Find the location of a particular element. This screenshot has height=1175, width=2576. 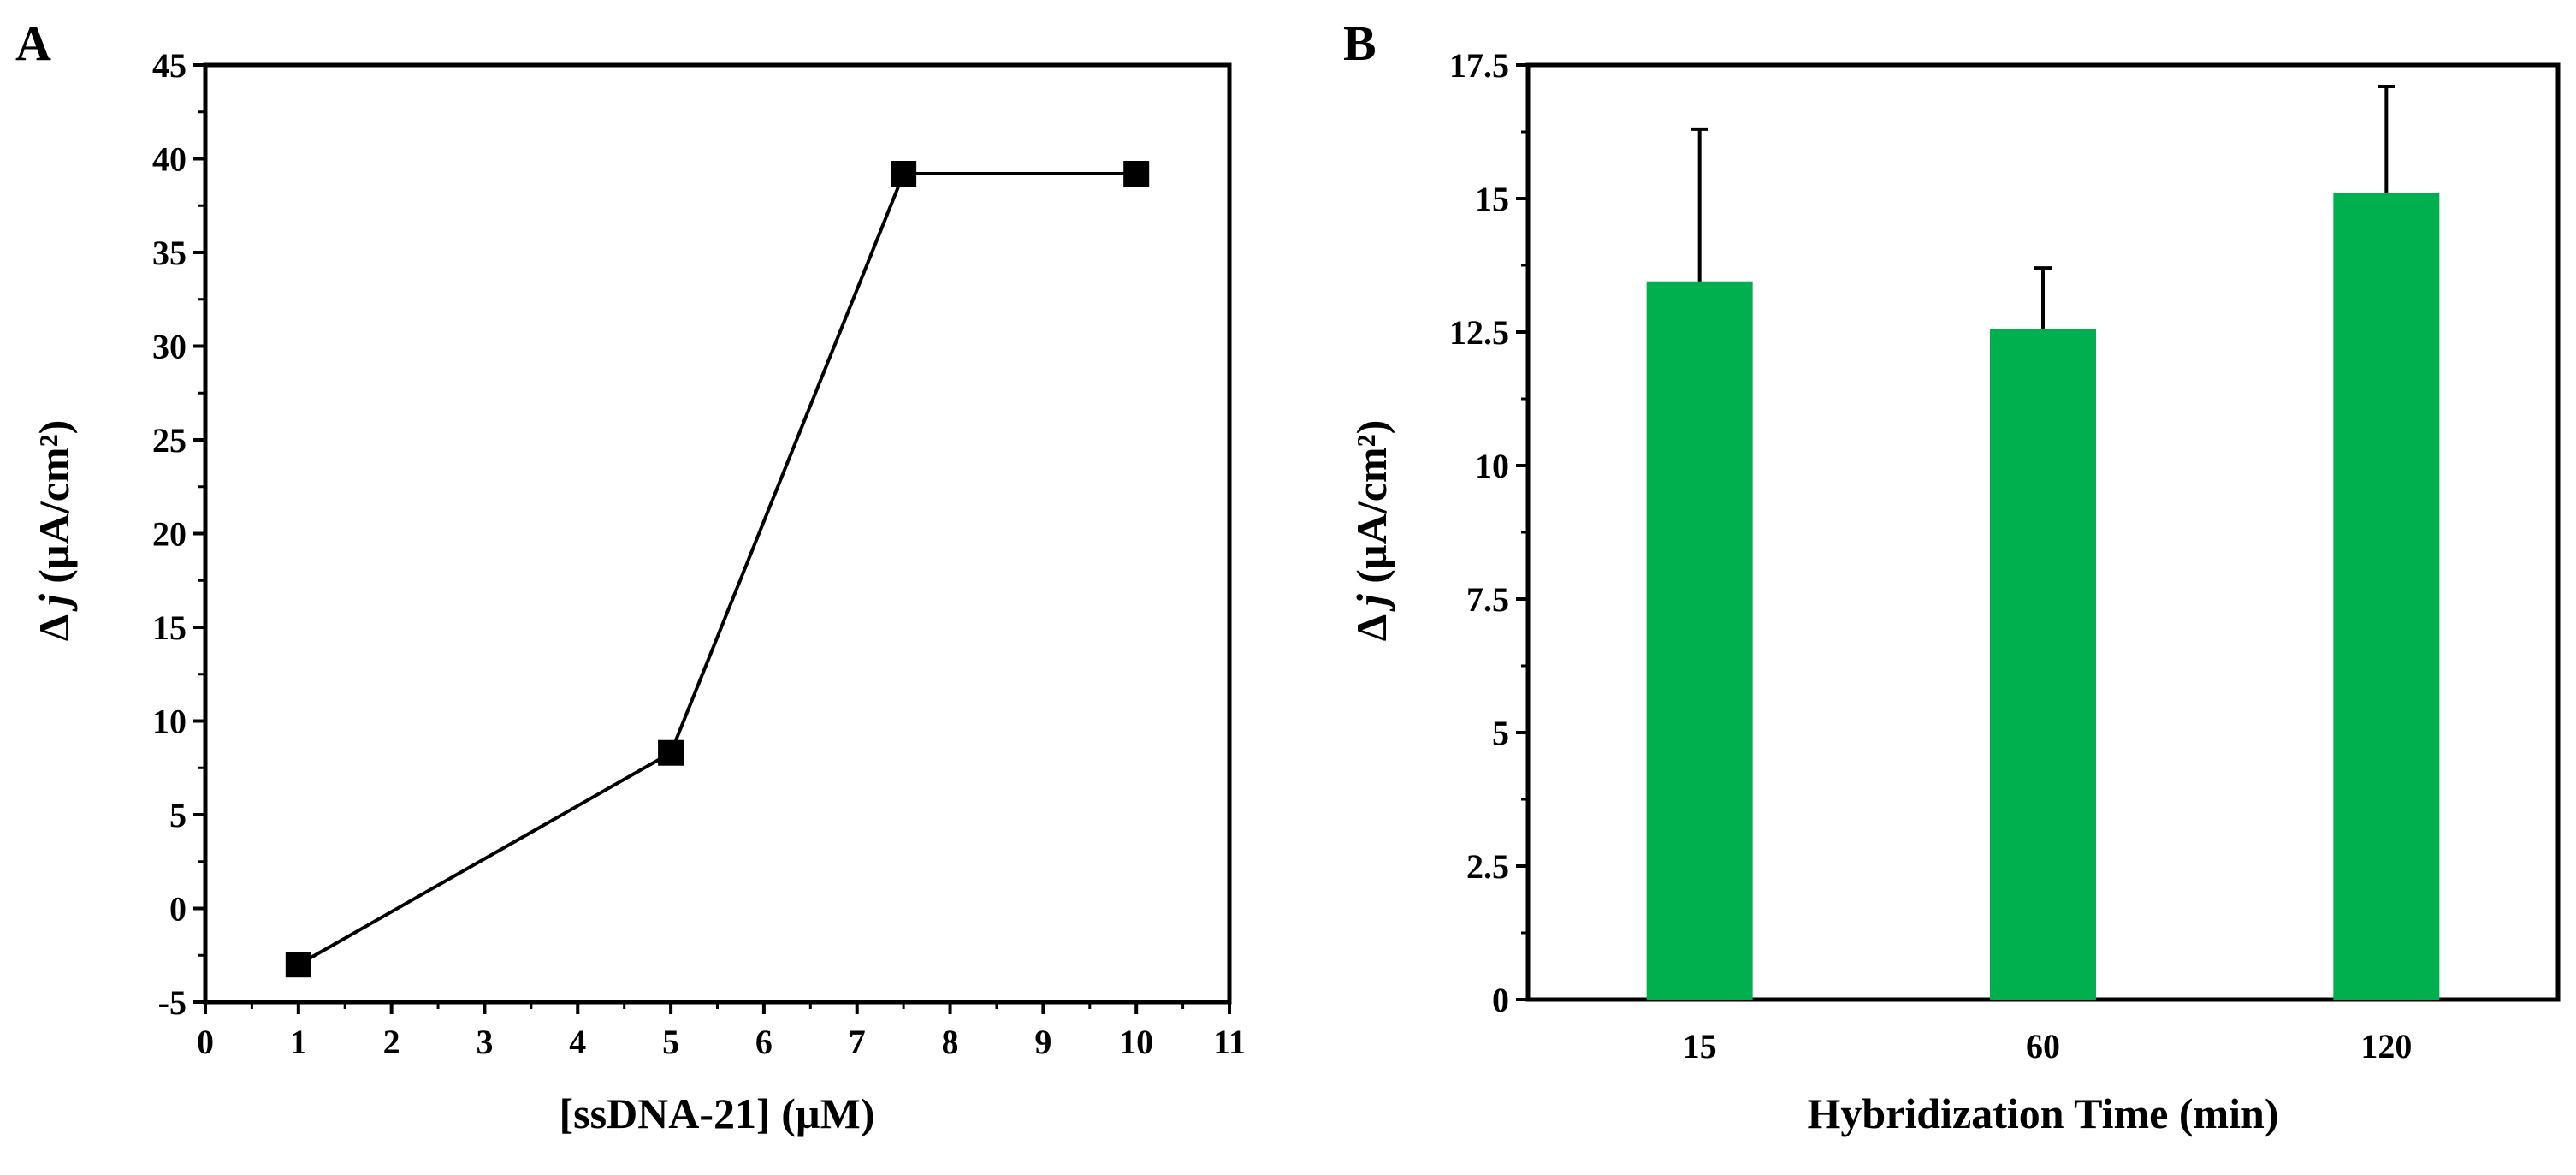

panel-a-x-tick-label: 6 is located at coordinates (764, 1042).